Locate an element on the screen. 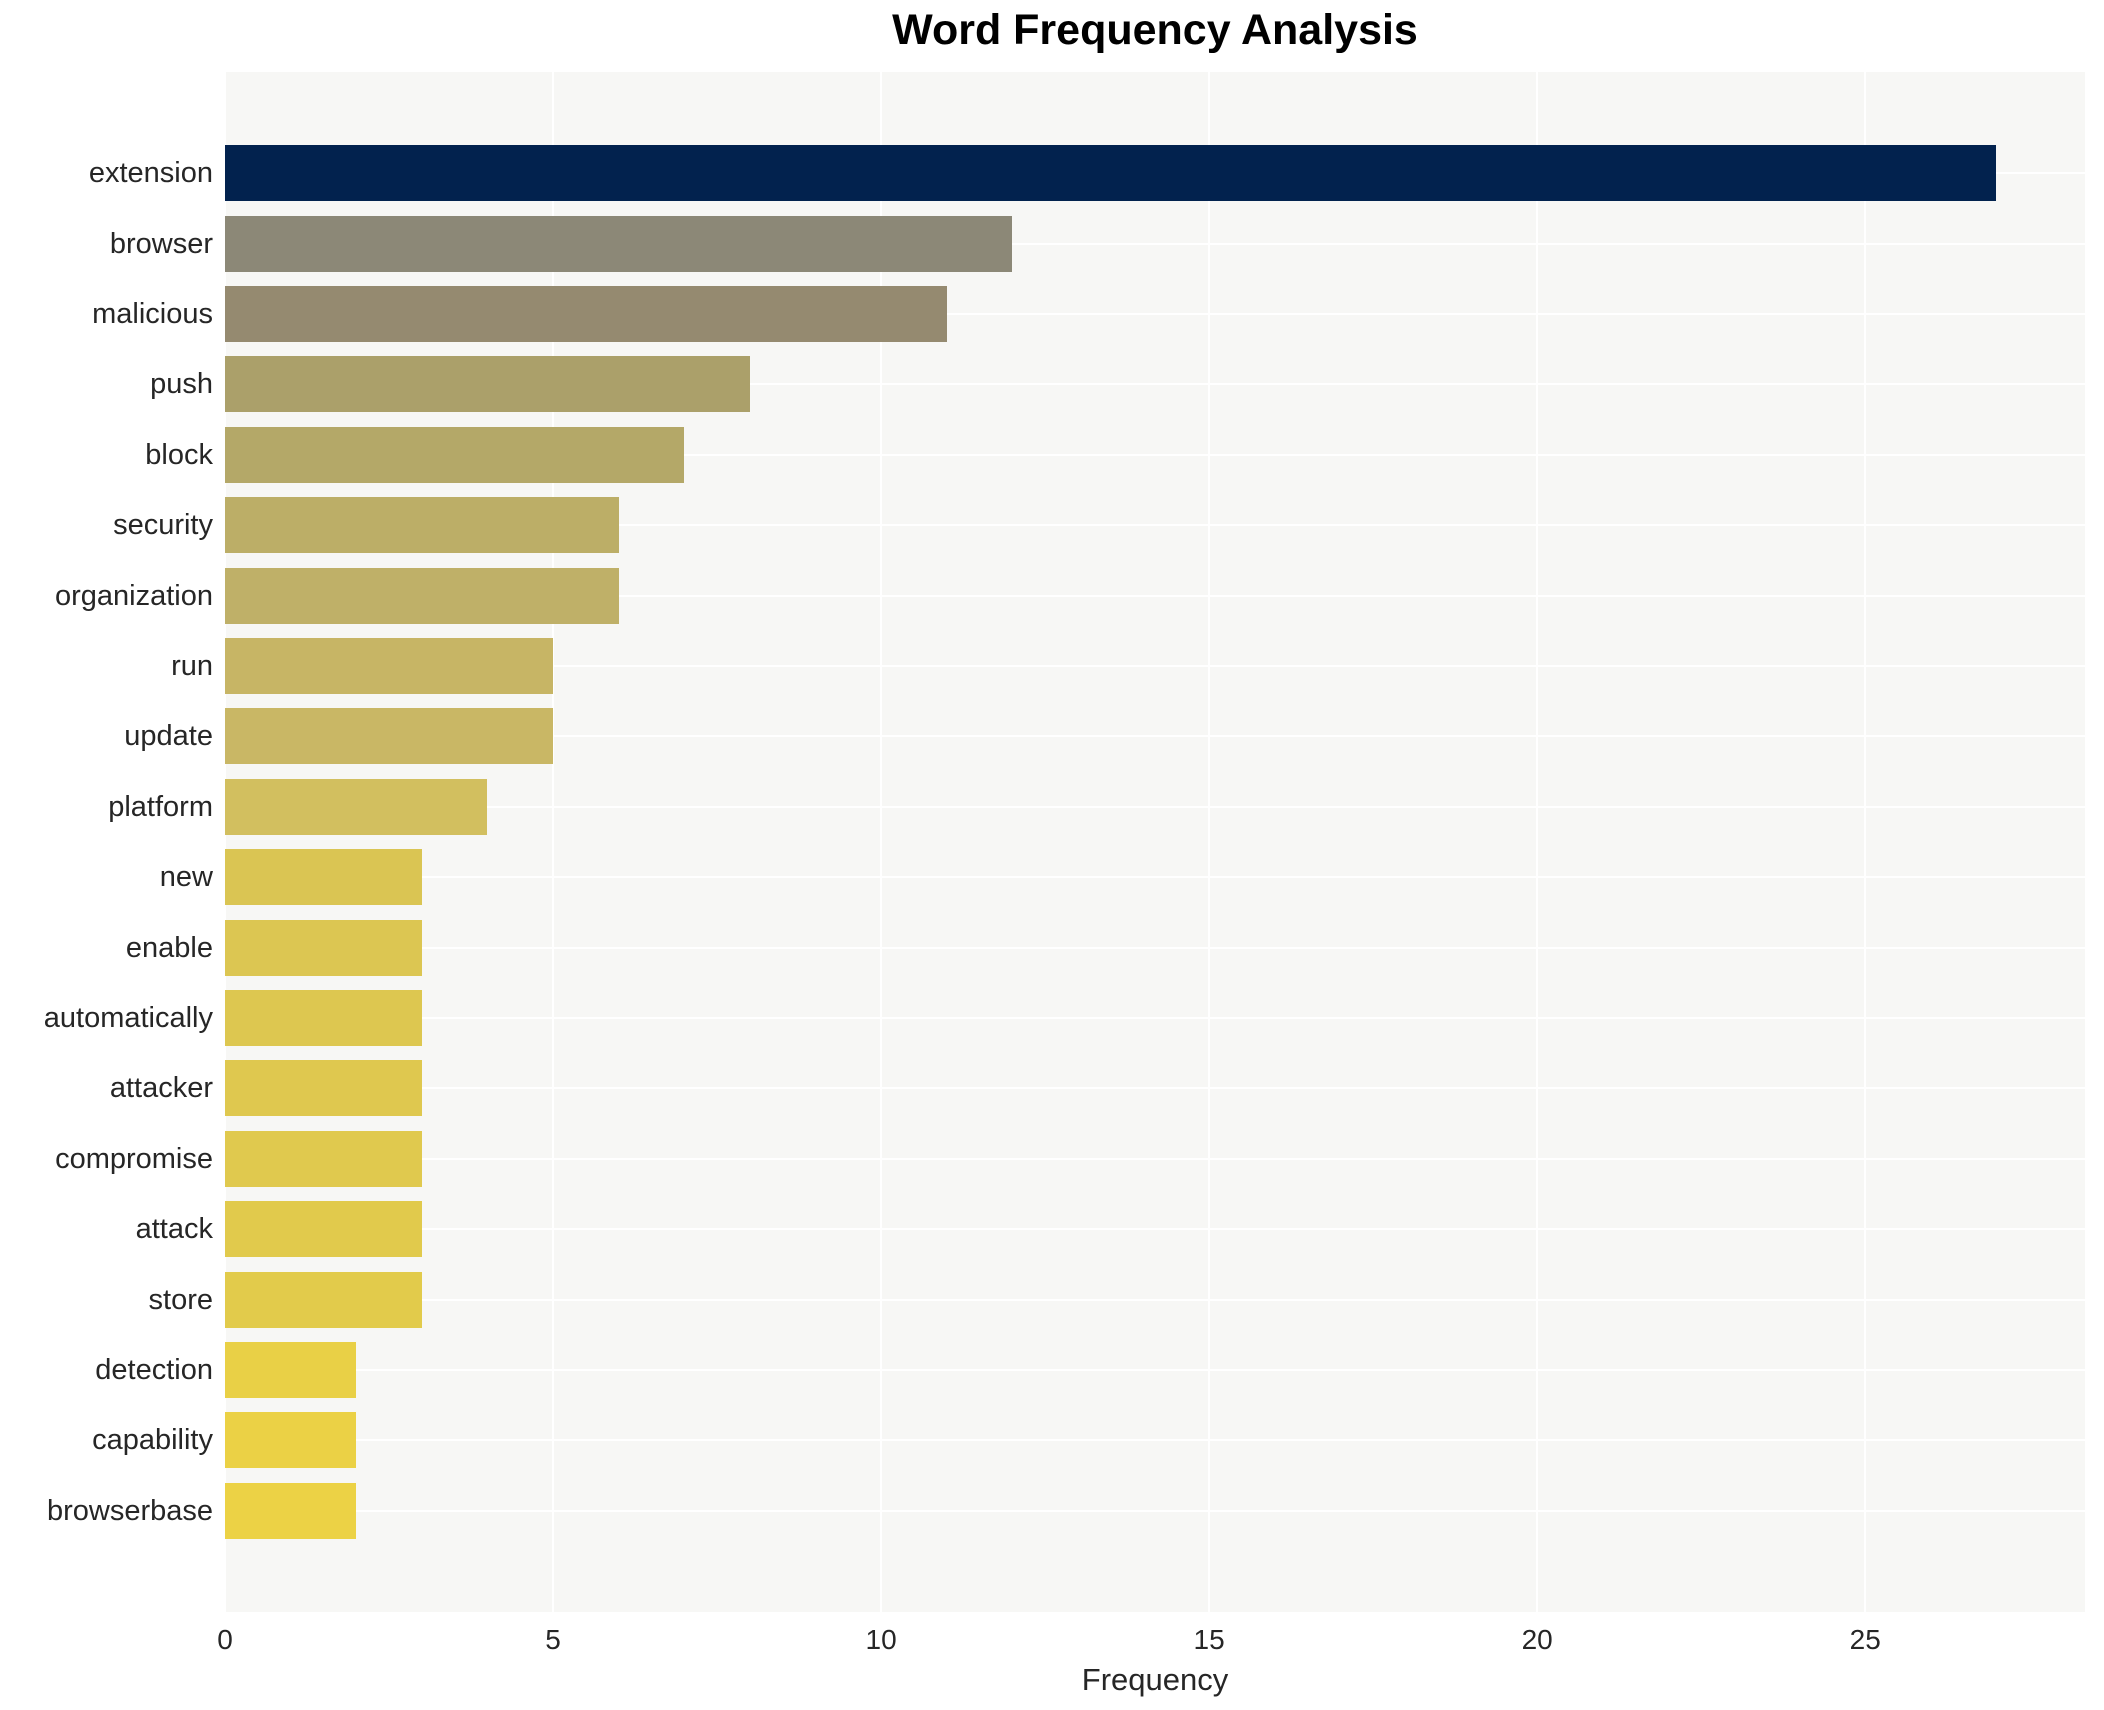  bar-new is located at coordinates (323, 877).